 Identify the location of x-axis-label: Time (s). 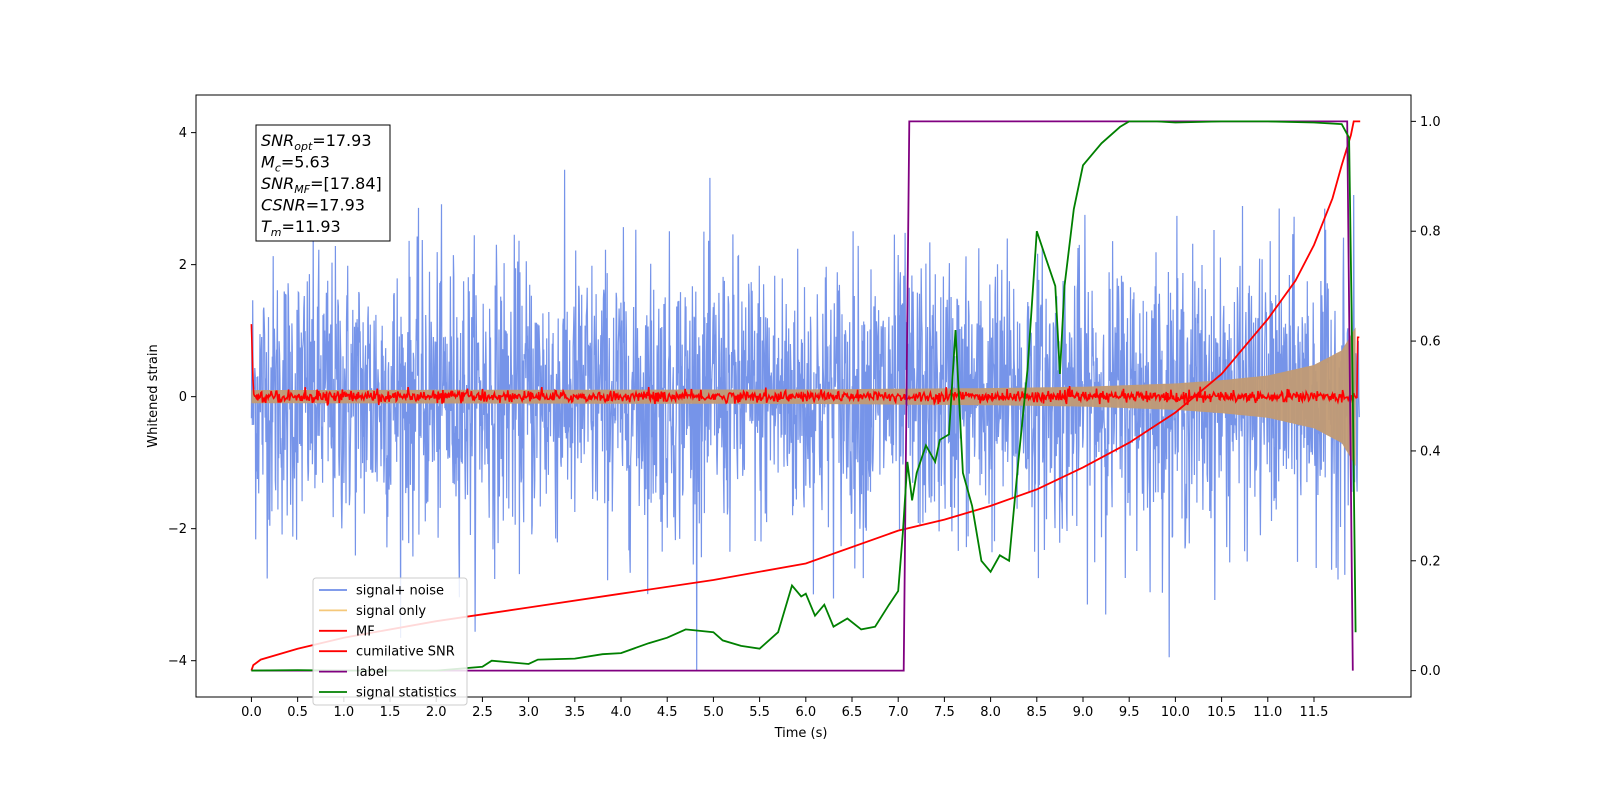
(801, 733).